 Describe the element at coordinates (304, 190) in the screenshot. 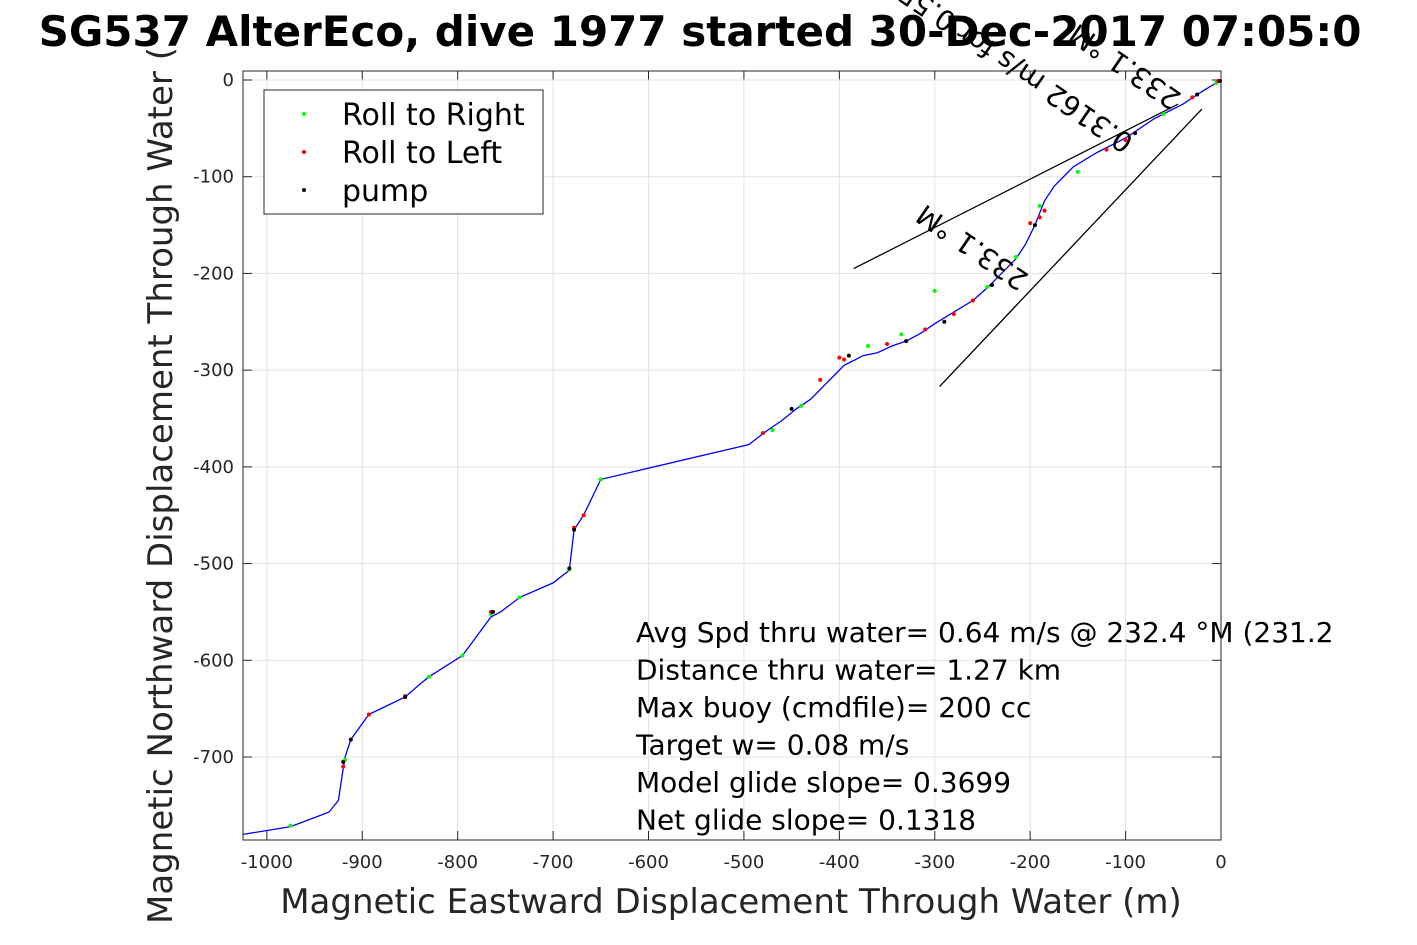

I see `pump-legend-marker` at that location.